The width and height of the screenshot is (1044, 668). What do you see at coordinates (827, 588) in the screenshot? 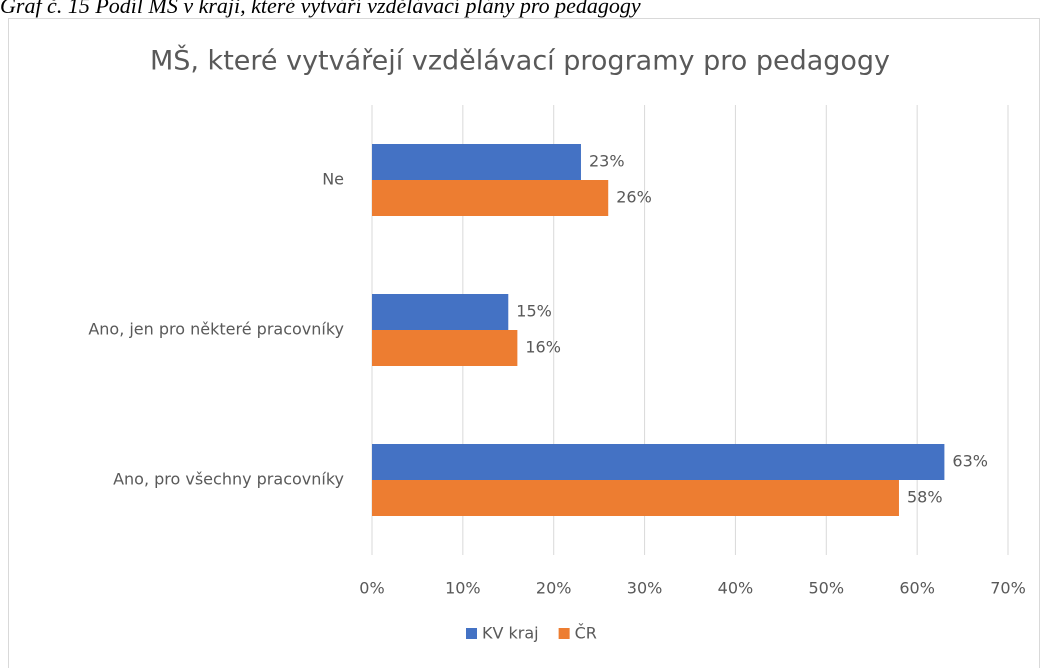
I see `x-tick-label: 50%` at bounding box center [827, 588].